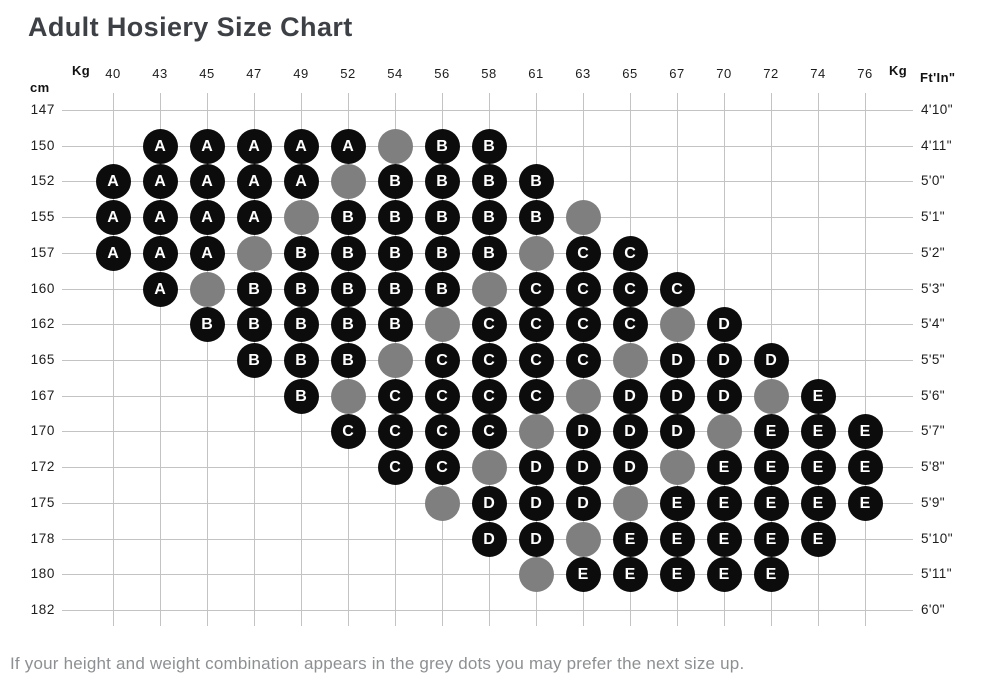  What do you see at coordinates (254, 73) in the screenshot?
I see `kg-tick-label: 47` at bounding box center [254, 73].